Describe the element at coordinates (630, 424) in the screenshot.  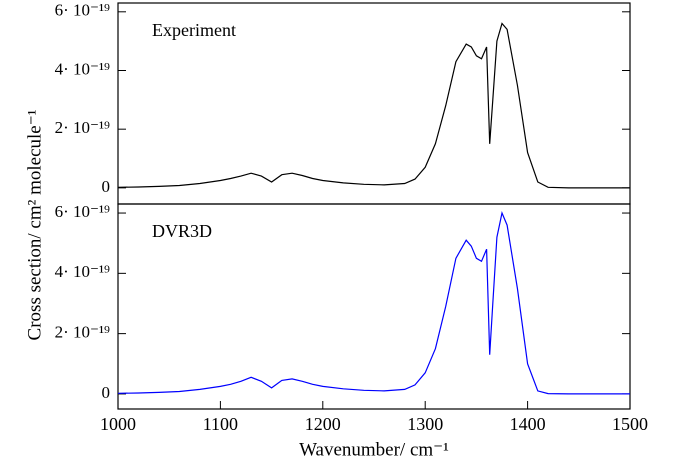
I see `x-tick-label: 1500` at that location.